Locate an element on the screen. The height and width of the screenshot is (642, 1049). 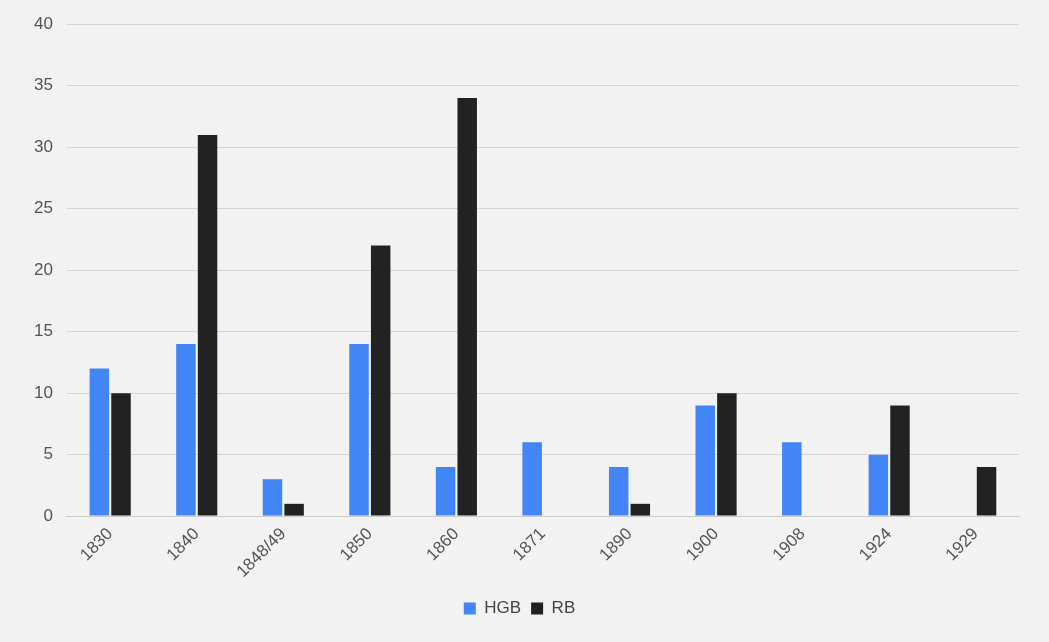
y-tick-label: 5 is located at coordinates (48, 454).